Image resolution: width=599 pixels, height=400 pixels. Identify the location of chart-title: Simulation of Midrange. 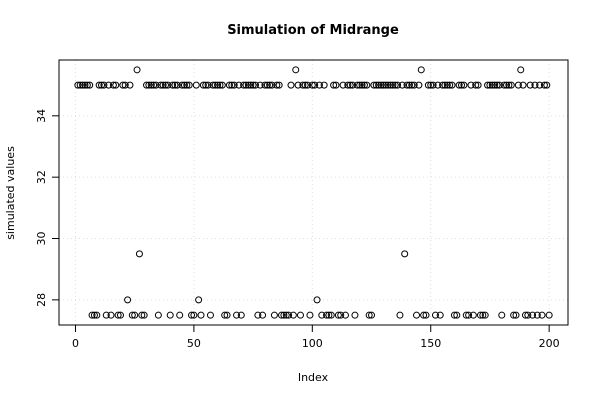
(313, 30).